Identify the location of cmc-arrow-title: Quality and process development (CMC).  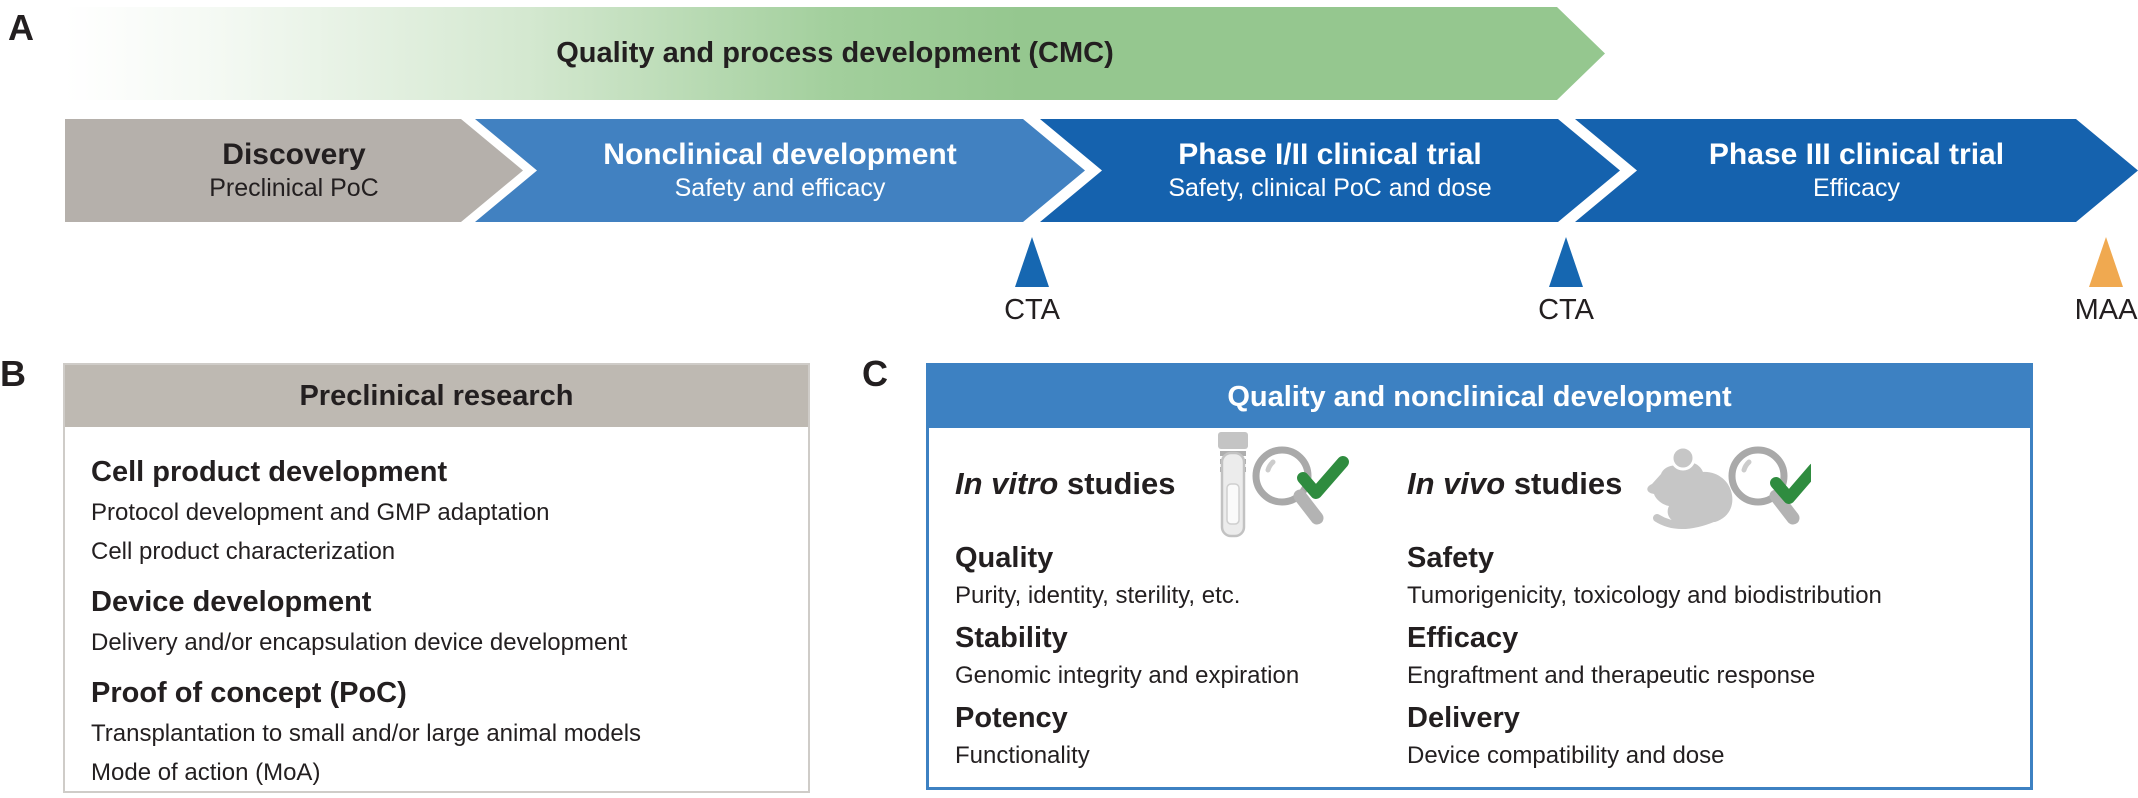
(835, 53).